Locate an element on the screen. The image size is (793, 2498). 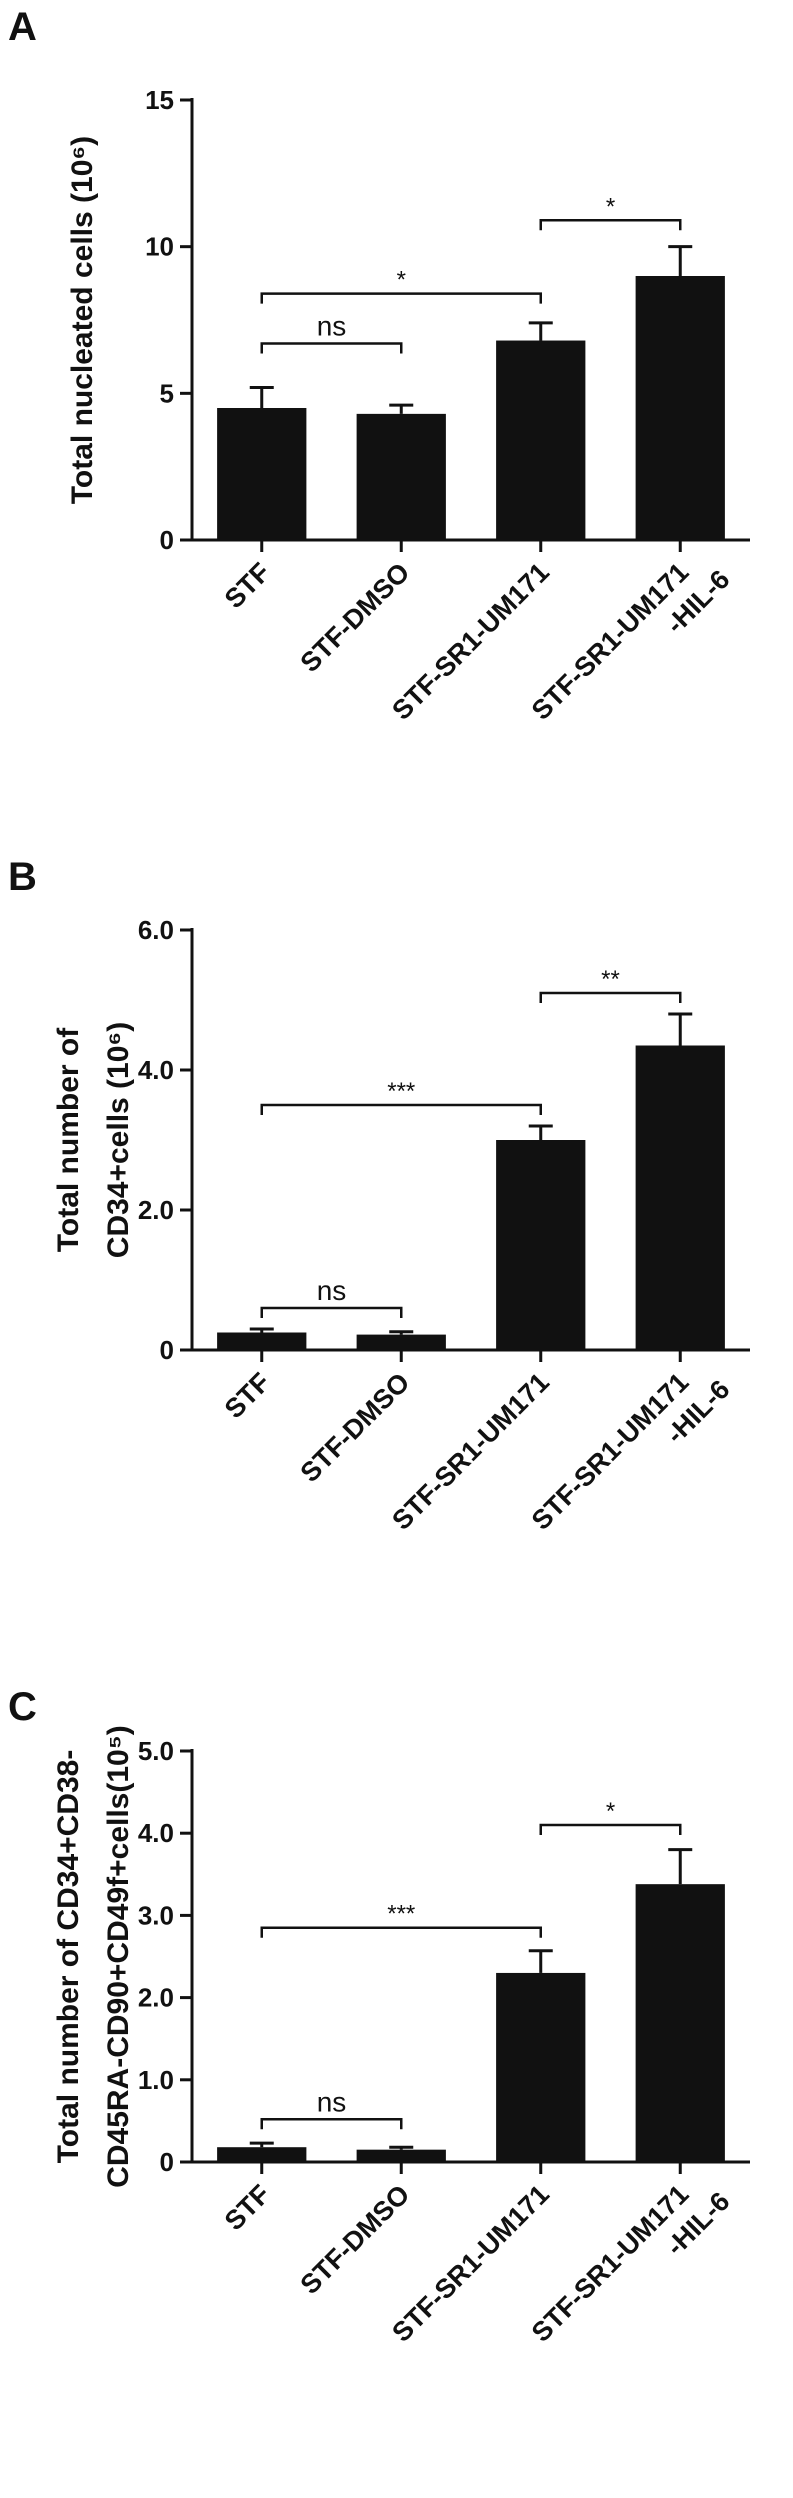
y-tick-label: 1.0 is located at coordinates (156, 2080).